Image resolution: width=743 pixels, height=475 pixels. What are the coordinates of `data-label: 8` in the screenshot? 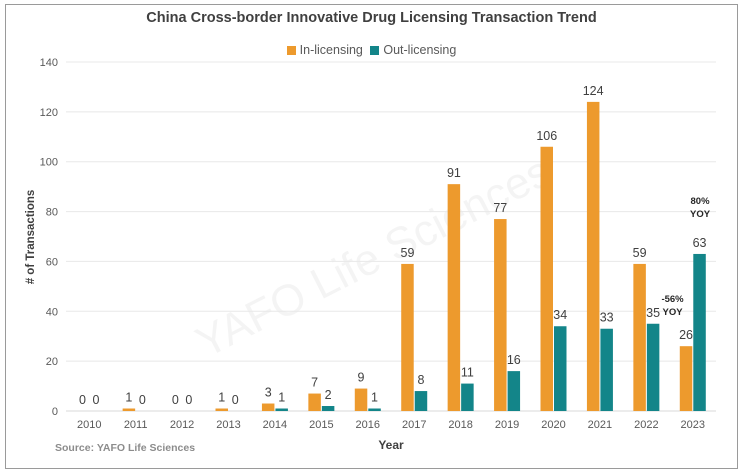 It's located at (420, 380).